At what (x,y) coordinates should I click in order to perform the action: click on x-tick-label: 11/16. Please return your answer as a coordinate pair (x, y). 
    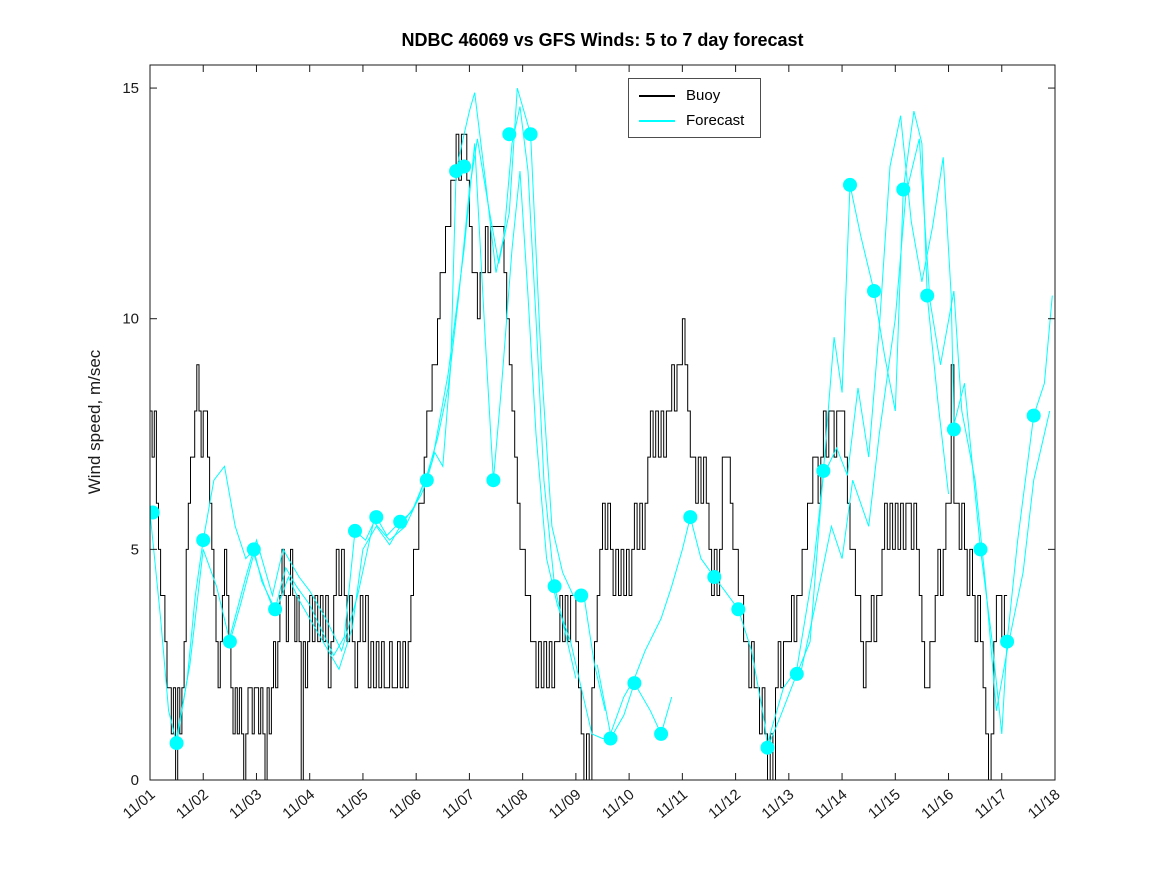
    Looking at the image, I should click on (937, 804).